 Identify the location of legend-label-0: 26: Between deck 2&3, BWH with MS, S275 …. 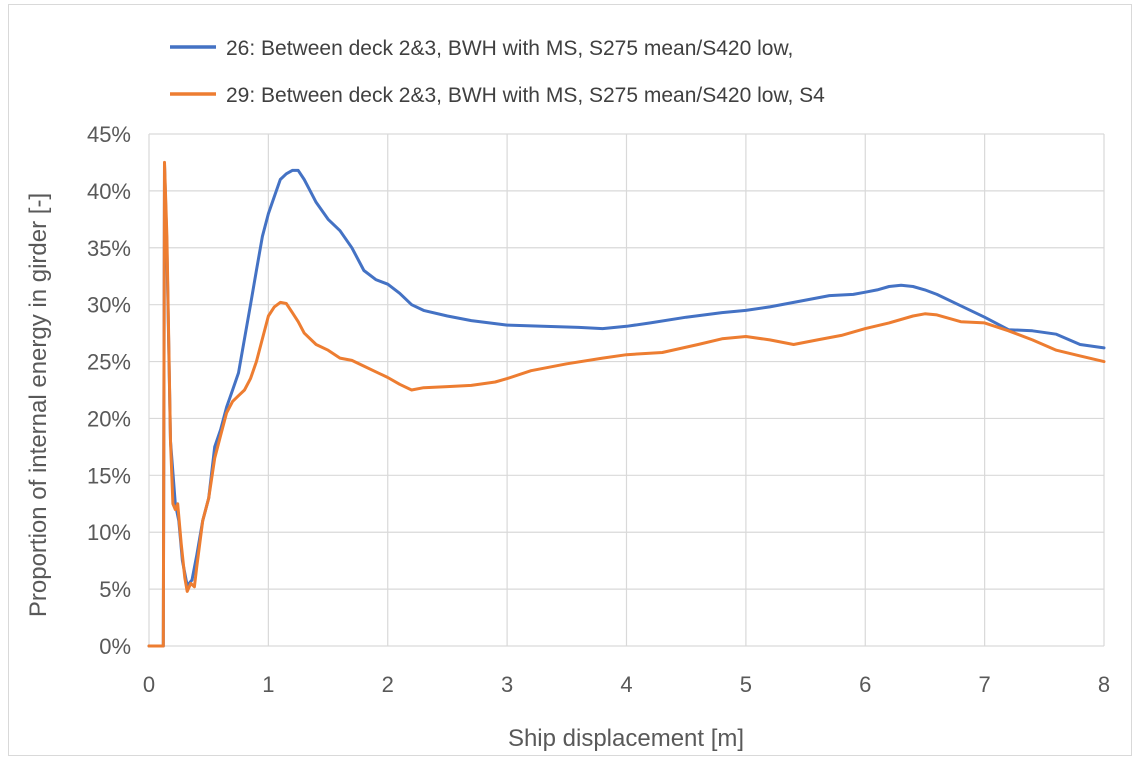
(509, 48).